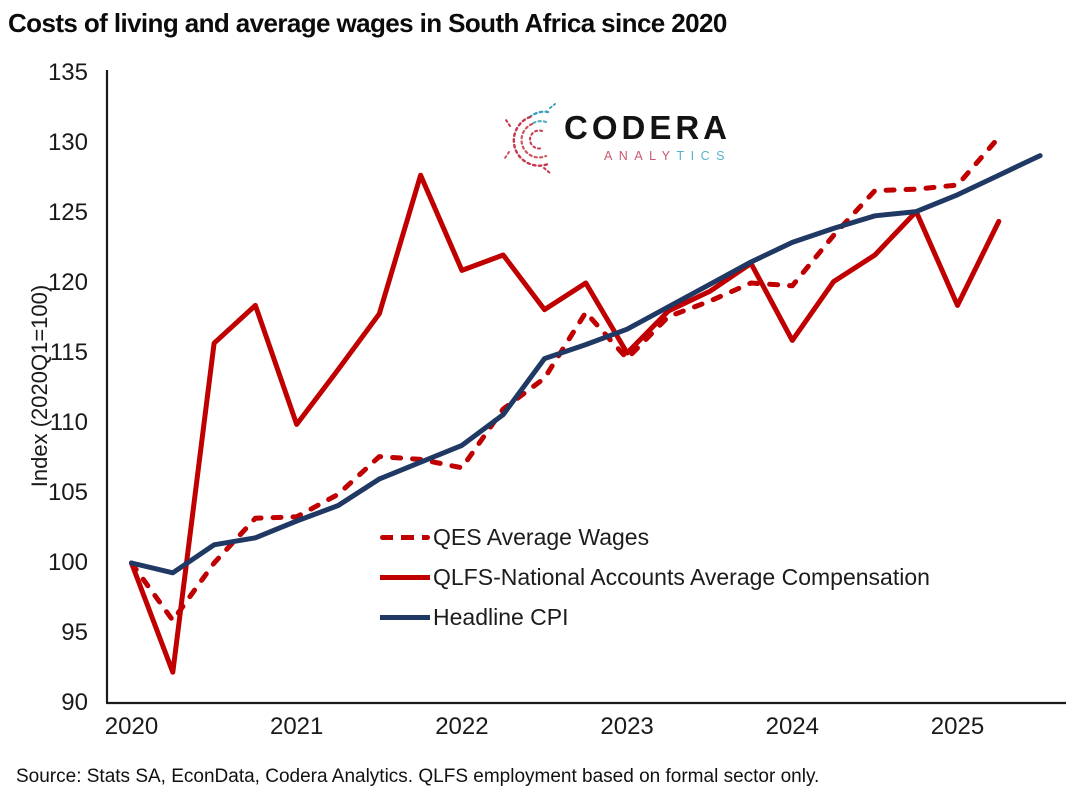  I want to click on codera-logo-text: CODERA ANALYTICS, so click(647, 132).